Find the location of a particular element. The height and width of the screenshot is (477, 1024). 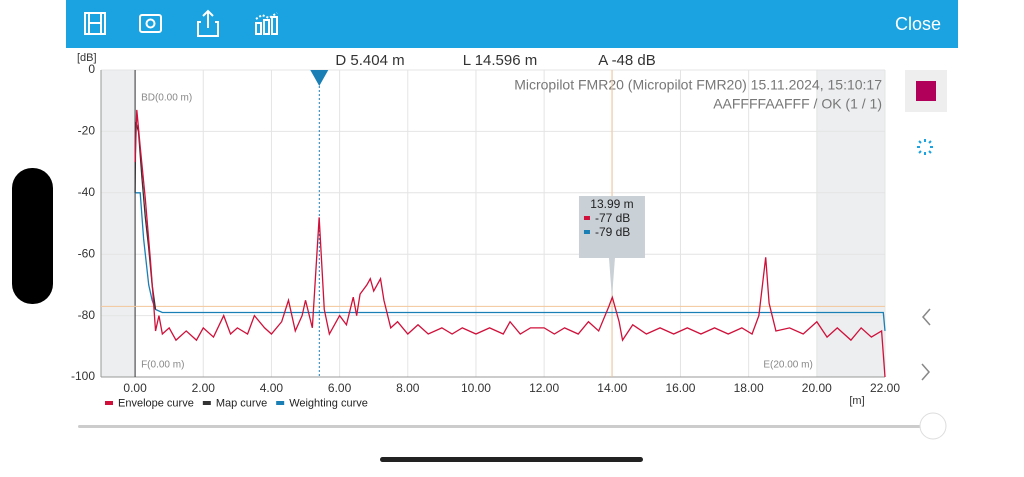

tooltip-value: -79 dB is located at coordinates (612, 232).